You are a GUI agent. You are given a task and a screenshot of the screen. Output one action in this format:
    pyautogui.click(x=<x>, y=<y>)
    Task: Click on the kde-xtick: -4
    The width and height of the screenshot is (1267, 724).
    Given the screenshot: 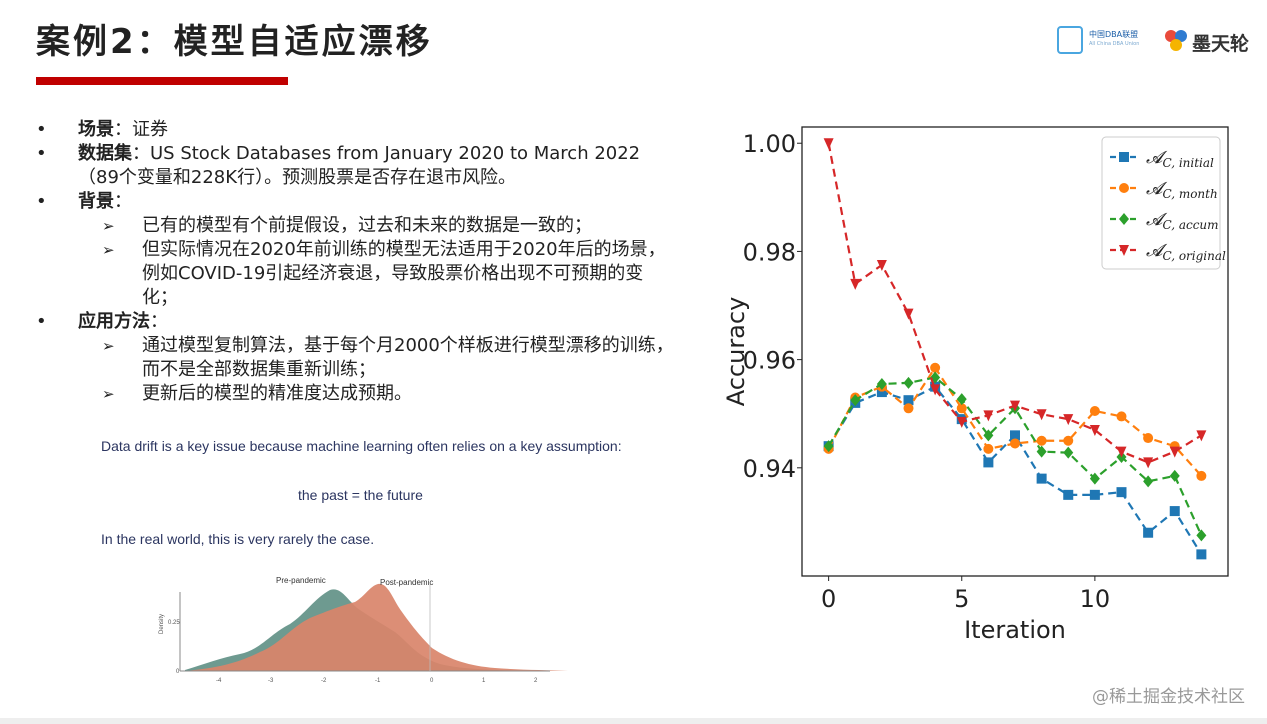 What is the action you would take?
    pyautogui.click(x=219, y=681)
    